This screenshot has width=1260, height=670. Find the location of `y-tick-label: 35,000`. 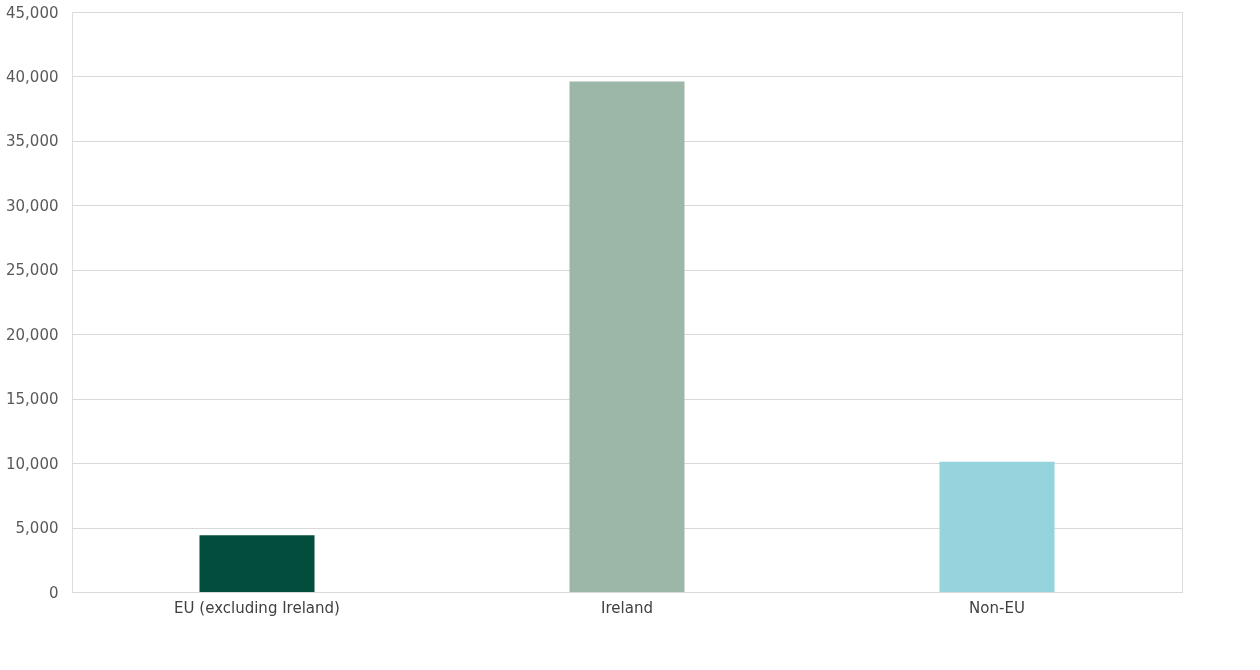

y-tick-label: 35,000 is located at coordinates (32, 141).